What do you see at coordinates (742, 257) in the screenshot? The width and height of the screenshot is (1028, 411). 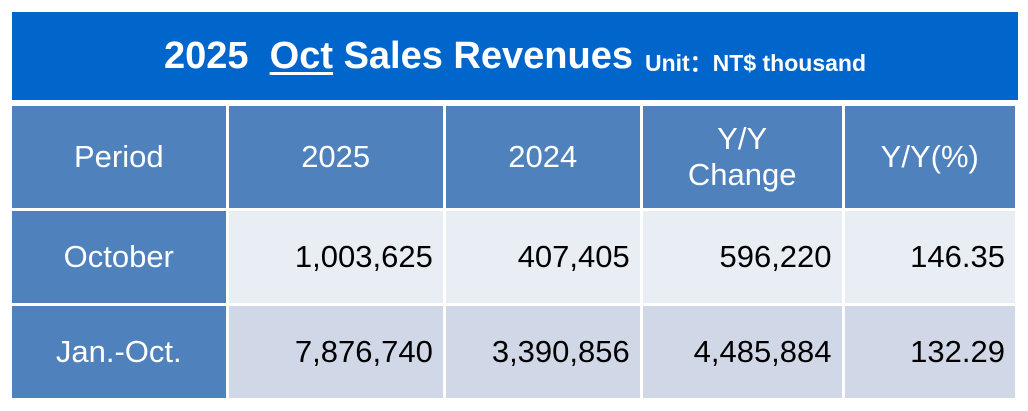 I see `cell-change: 596,220` at bounding box center [742, 257].